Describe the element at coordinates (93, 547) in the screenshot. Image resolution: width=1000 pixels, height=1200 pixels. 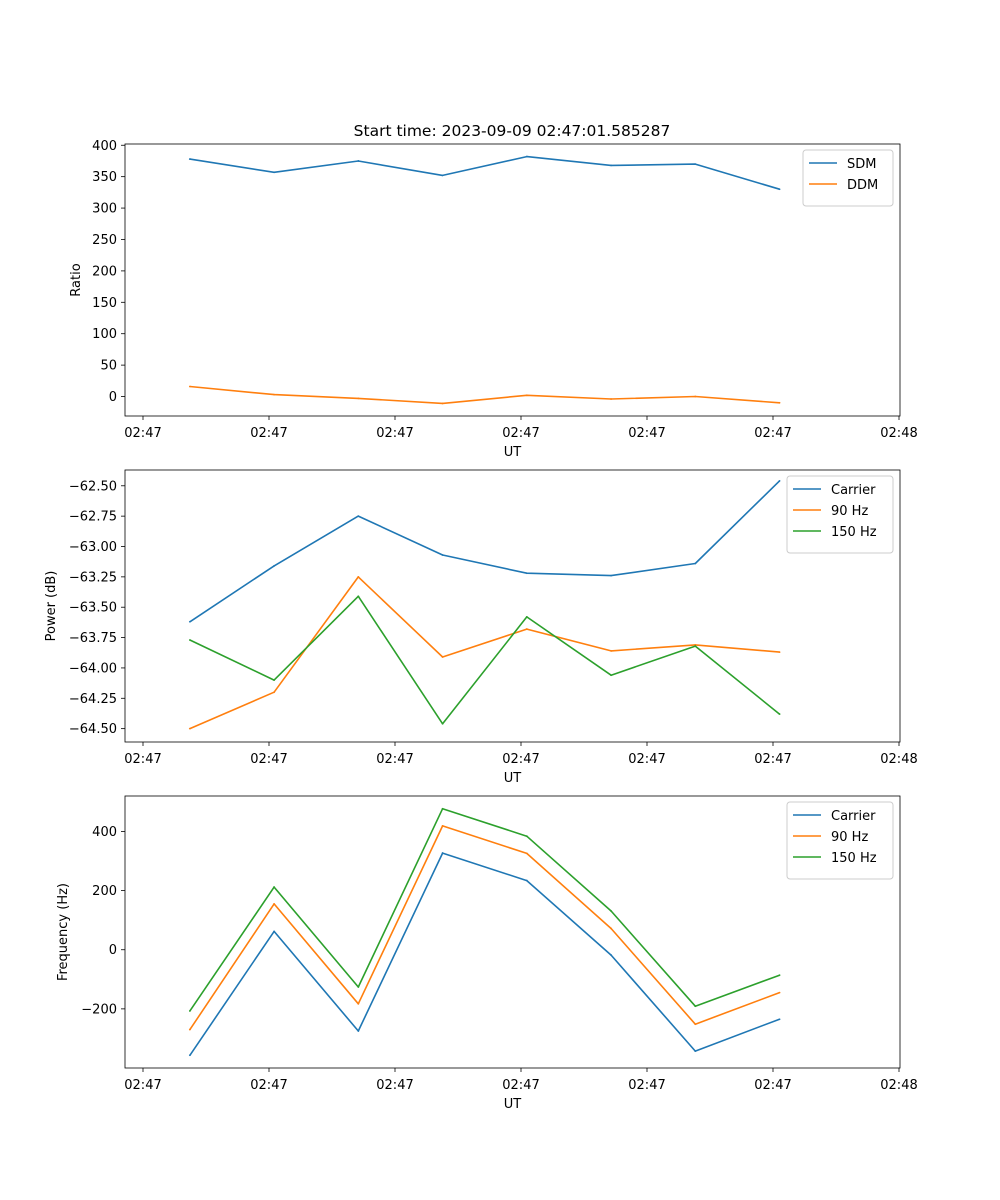
I see `power-y-tick-label: −63.00` at that location.